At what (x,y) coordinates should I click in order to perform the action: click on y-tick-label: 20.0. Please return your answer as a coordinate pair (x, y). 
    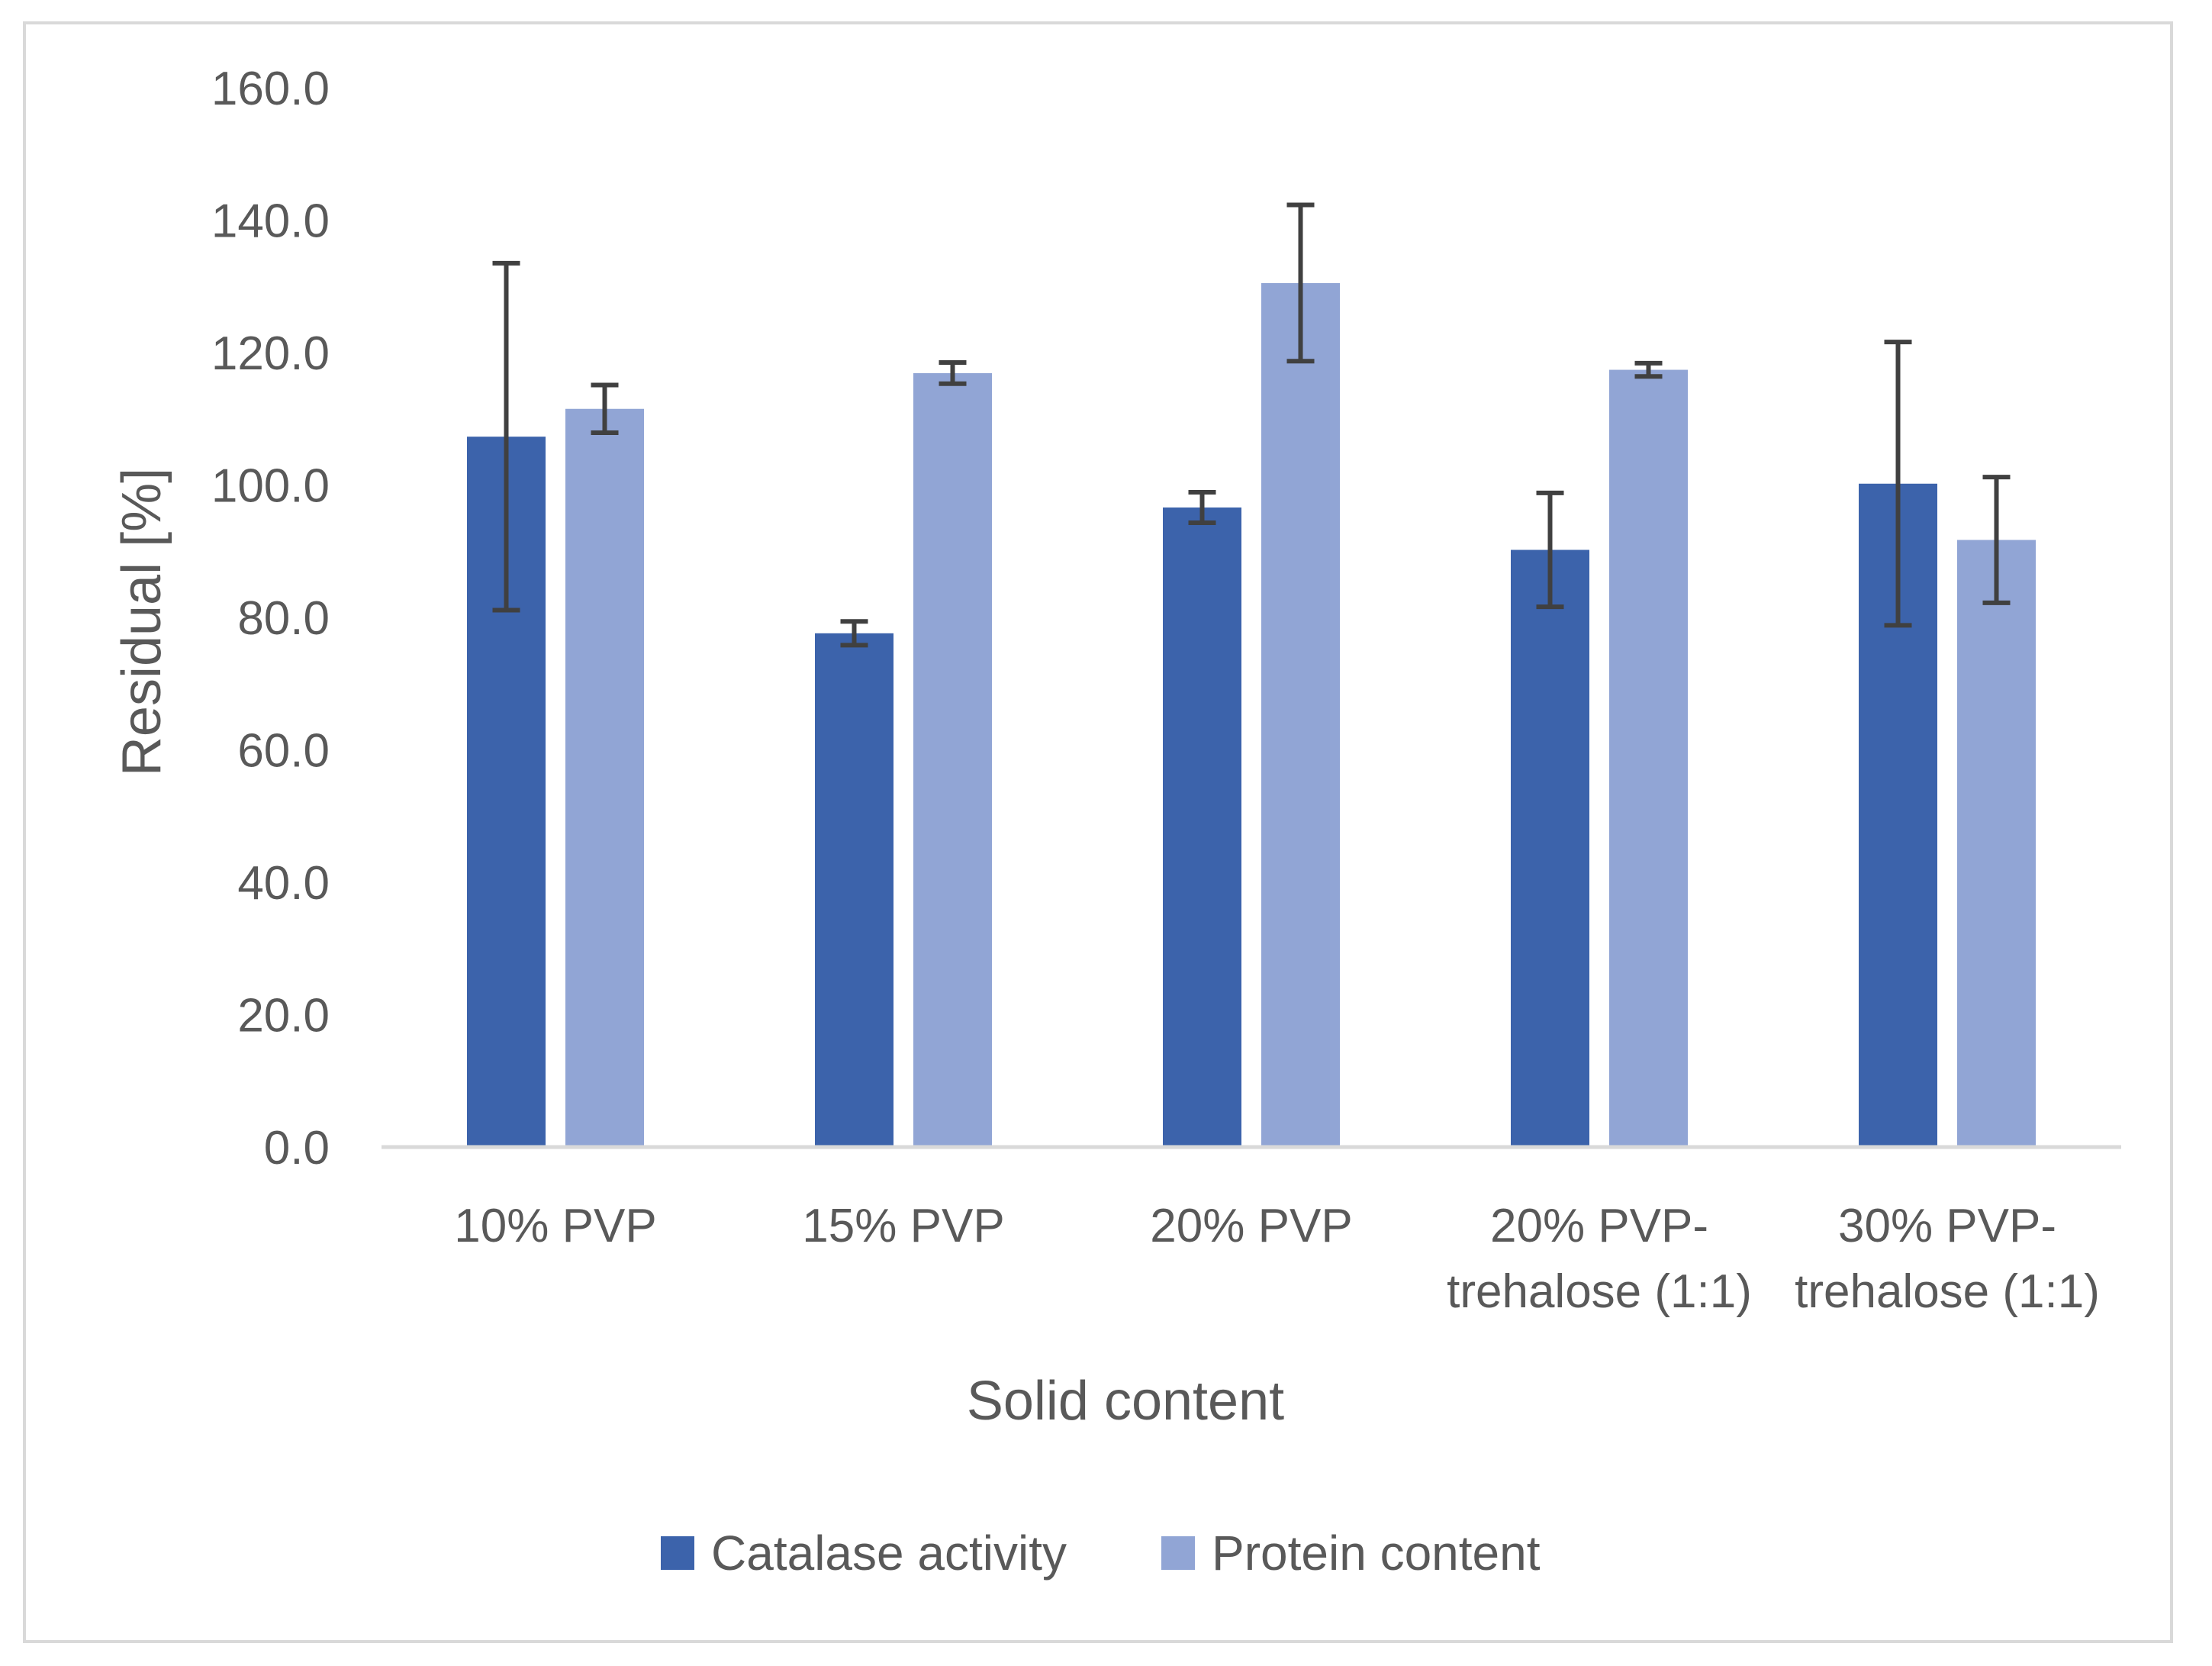
    Looking at the image, I should click on (283, 1016).